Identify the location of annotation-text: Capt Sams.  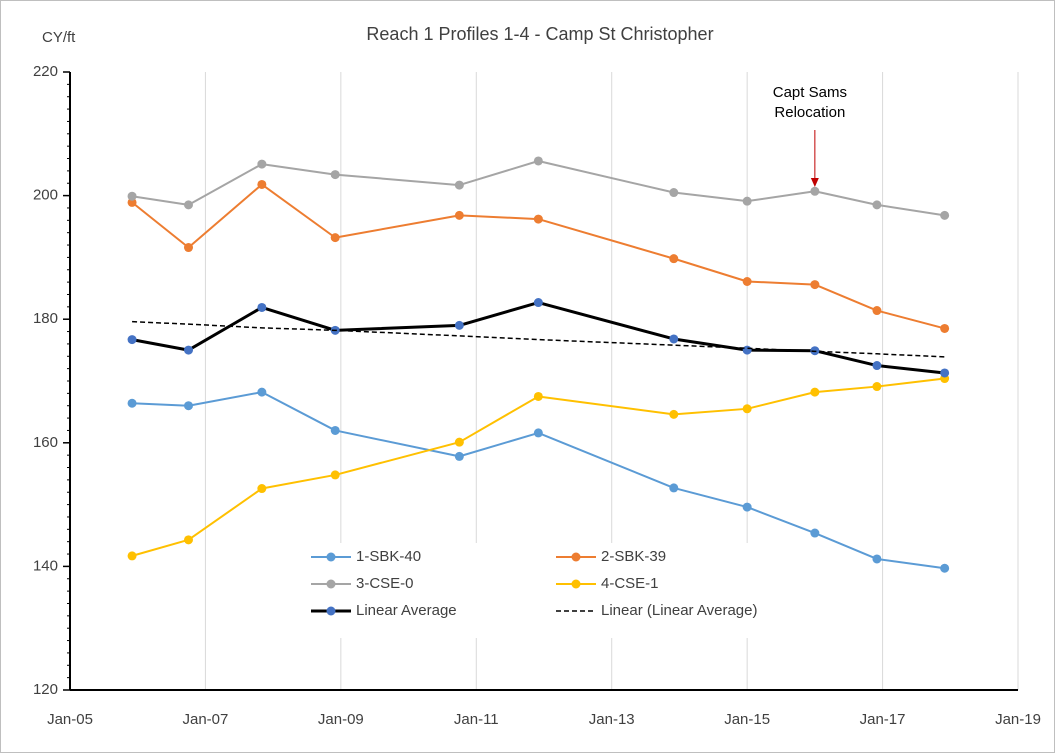
(810, 92).